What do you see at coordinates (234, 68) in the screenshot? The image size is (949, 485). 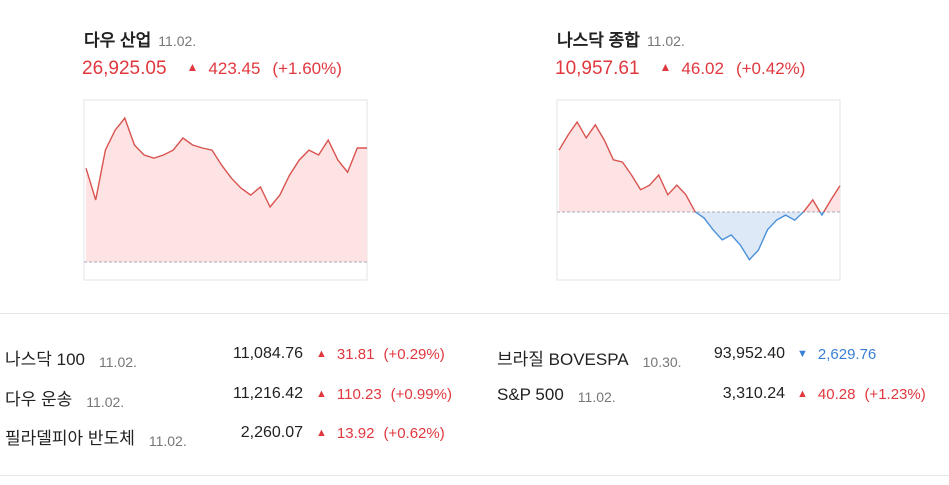 I see `index-change: 423.45` at bounding box center [234, 68].